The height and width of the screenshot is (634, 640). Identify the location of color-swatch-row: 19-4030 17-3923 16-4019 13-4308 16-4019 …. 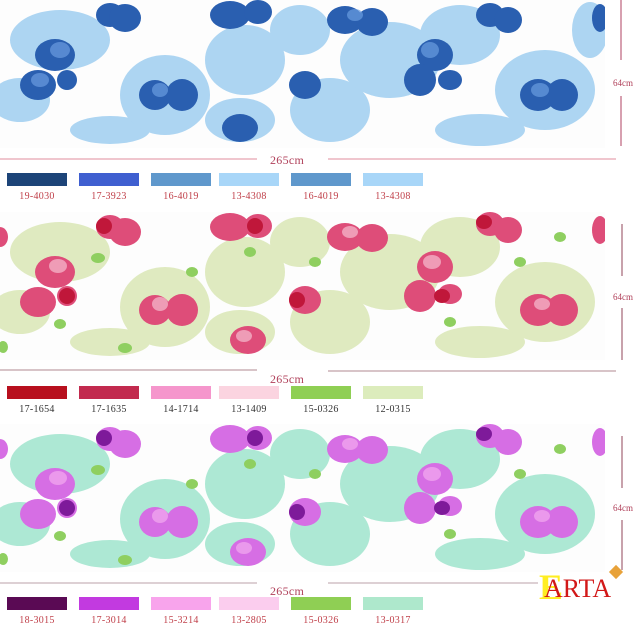
(221, 187).